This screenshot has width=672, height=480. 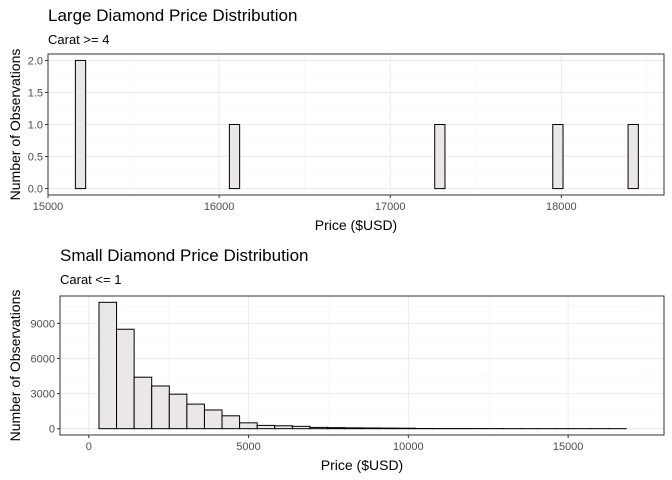 I want to click on x-tick-label: 0, so click(x=89, y=447).